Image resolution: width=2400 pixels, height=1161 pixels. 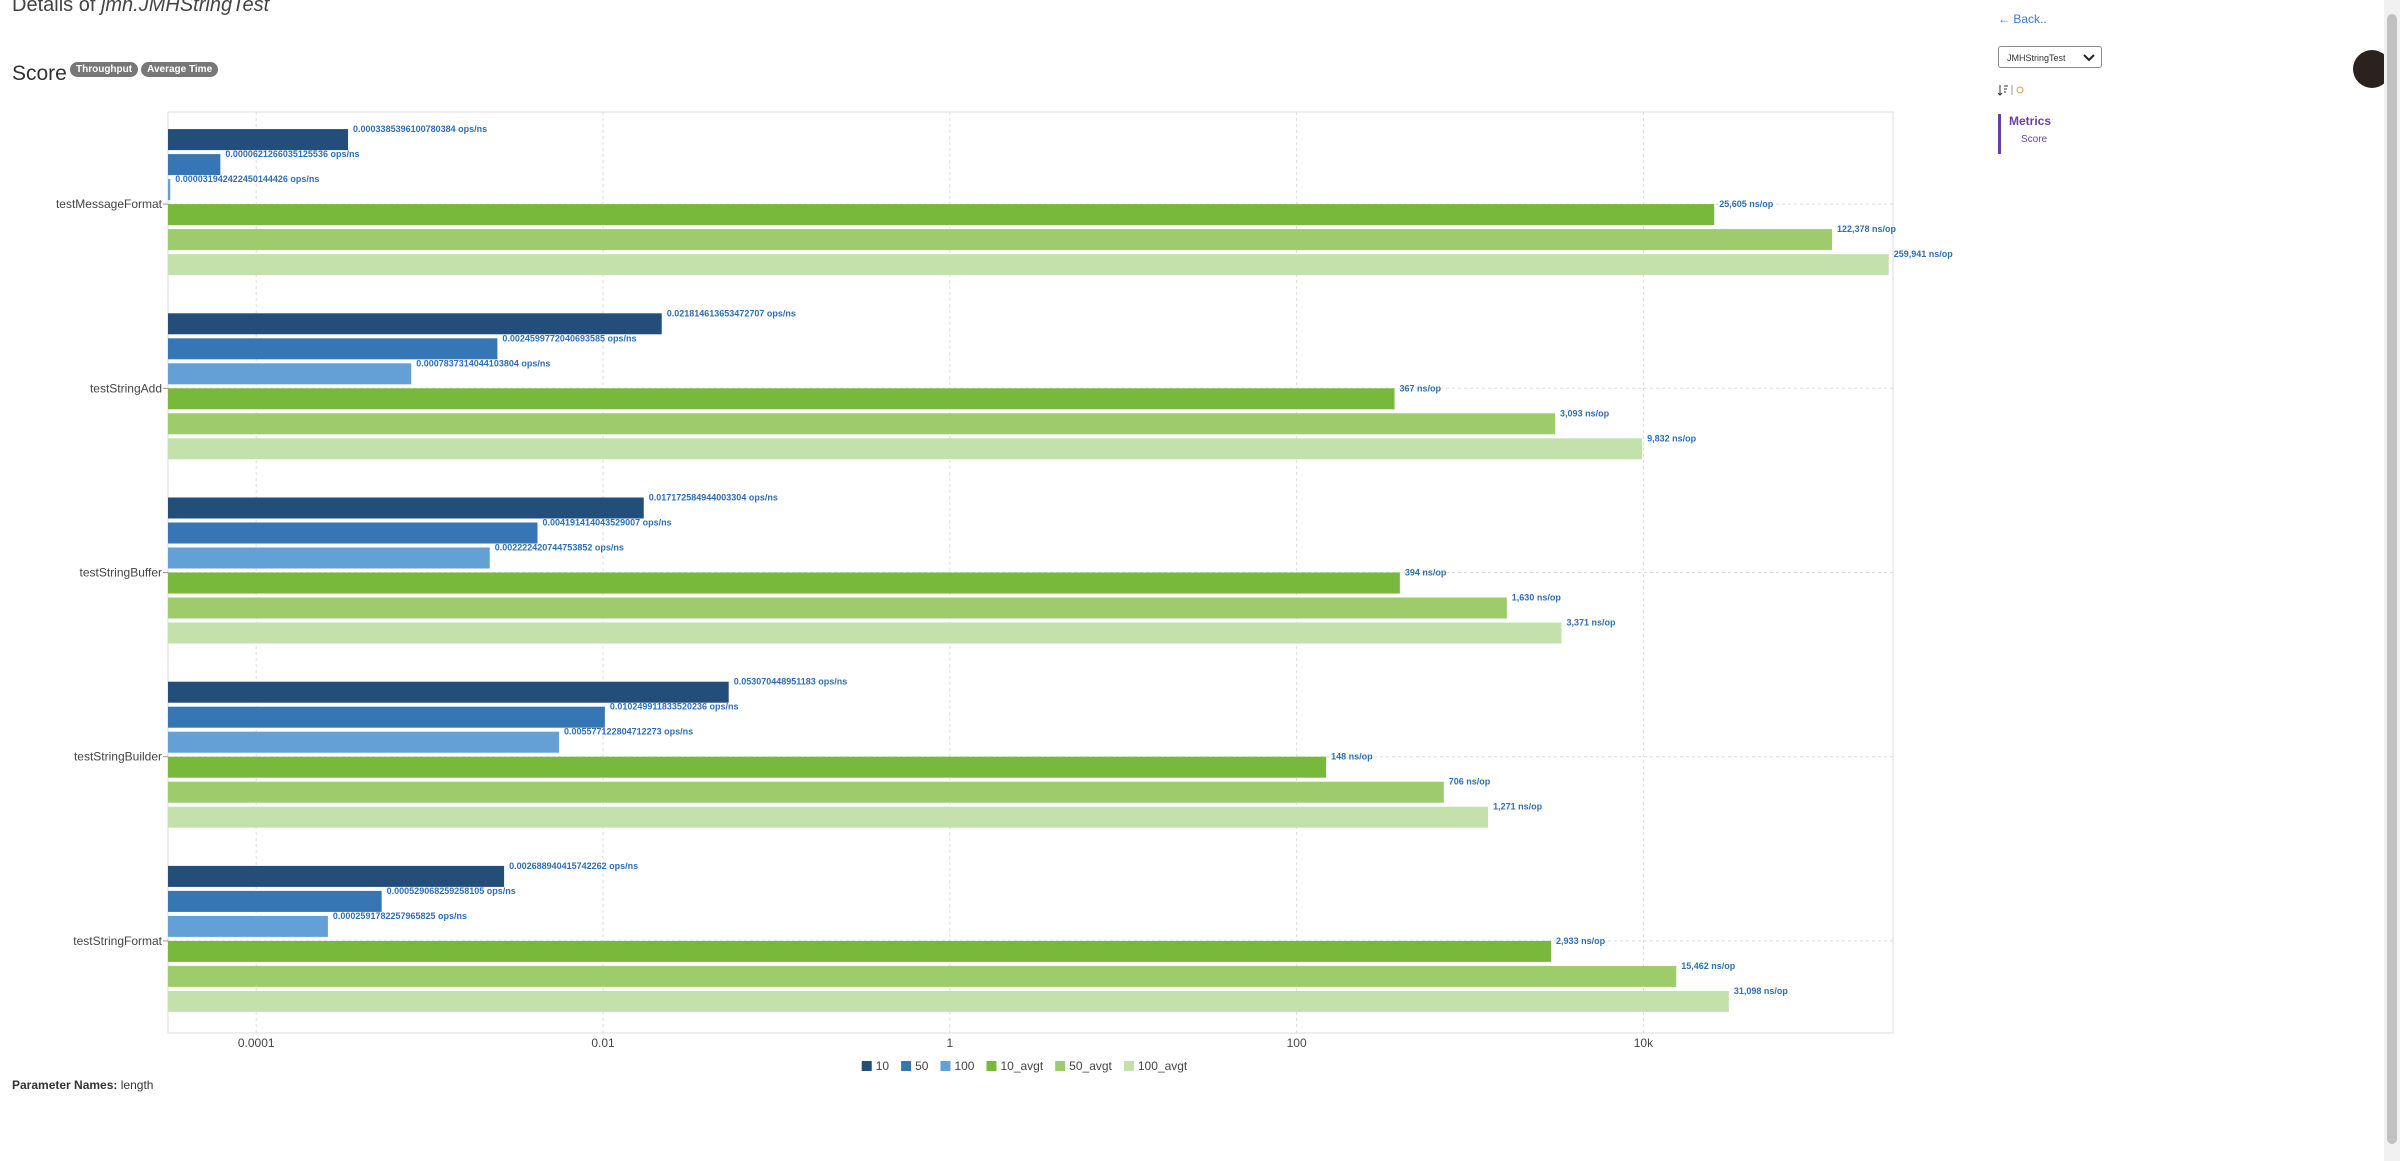 I want to click on icons, so click(x=2010, y=90).